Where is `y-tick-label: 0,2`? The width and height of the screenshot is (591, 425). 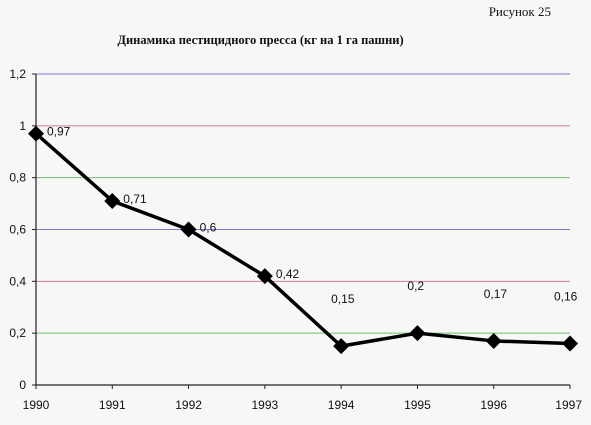 y-tick-label: 0,2 is located at coordinates (17, 333).